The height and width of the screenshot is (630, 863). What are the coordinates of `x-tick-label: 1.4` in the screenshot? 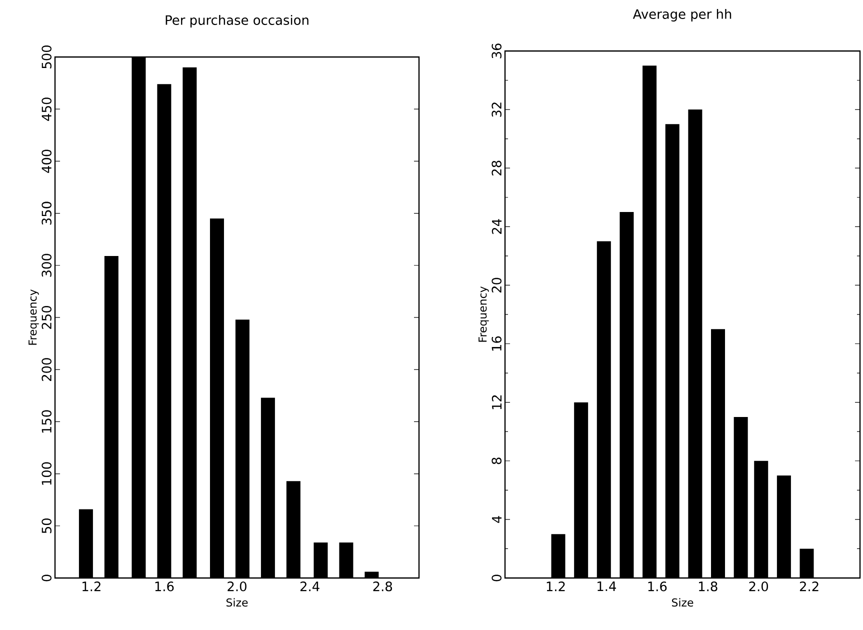 It's located at (607, 586).